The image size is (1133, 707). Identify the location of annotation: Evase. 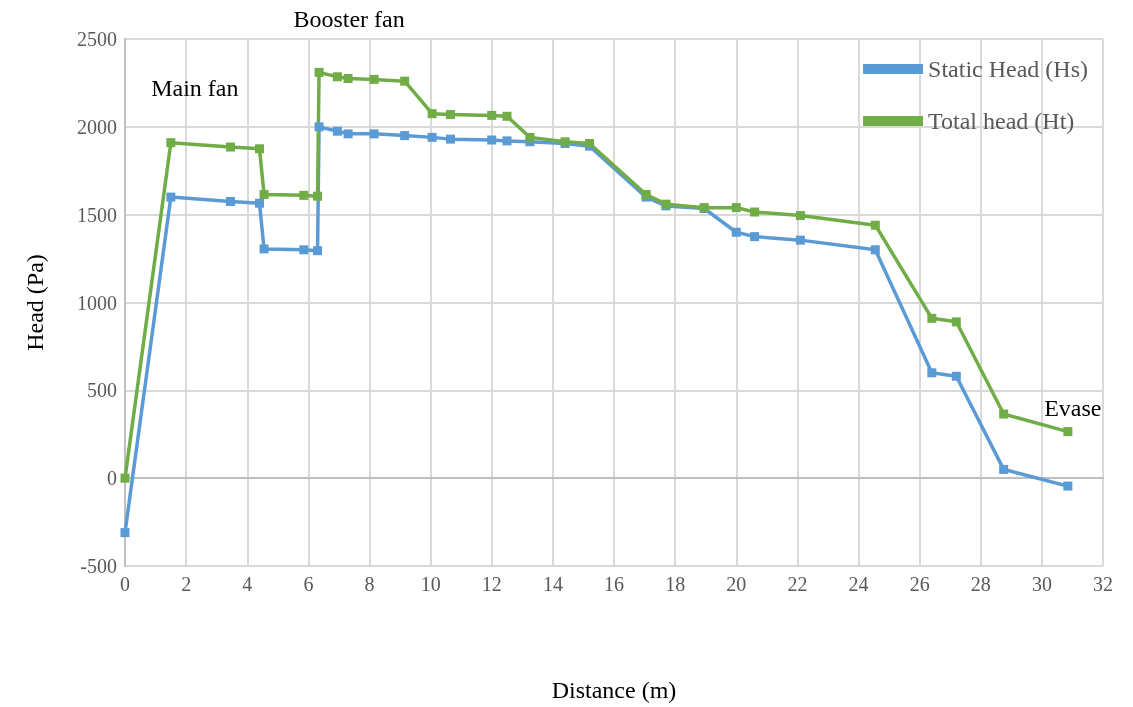
(1073, 407).